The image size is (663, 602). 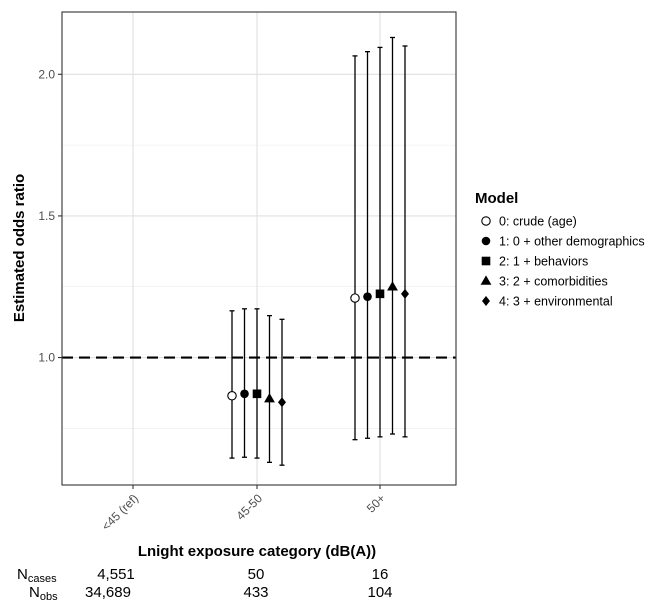 What do you see at coordinates (543, 262) in the screenshot?
I see `legend-label: 2: 1 + behaviors` at bounding box center [543, 262].